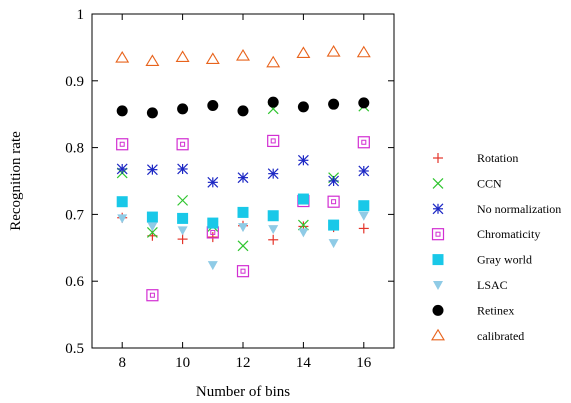 Image resolution: width=571 pixels, height=403 pixels. Describe the element at coordinates (74, 149) in the screenshot. I see `y-tick-label: 0.8` at that location.